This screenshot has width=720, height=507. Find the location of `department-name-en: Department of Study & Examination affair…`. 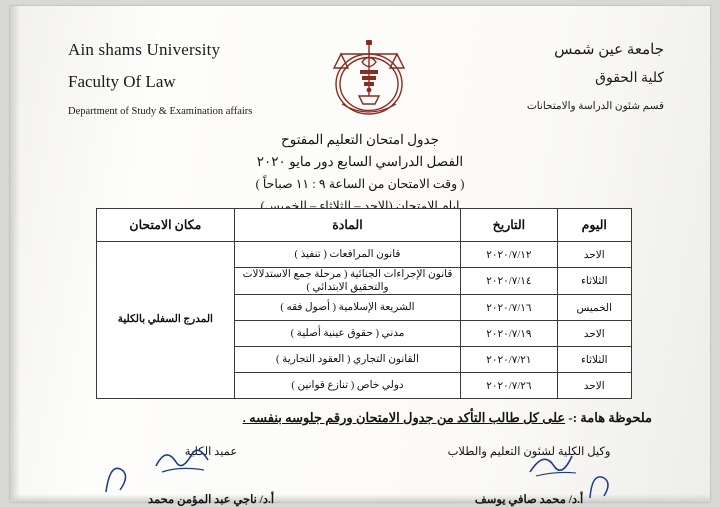

department-name-en: Department of Study & Examination affair… is located at coordinates (160, 111).